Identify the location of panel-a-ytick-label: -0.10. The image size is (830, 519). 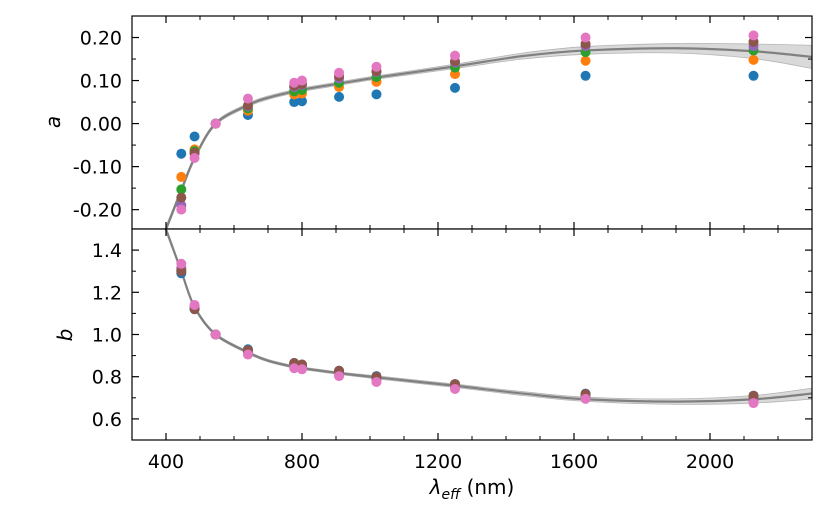
(97, 168).